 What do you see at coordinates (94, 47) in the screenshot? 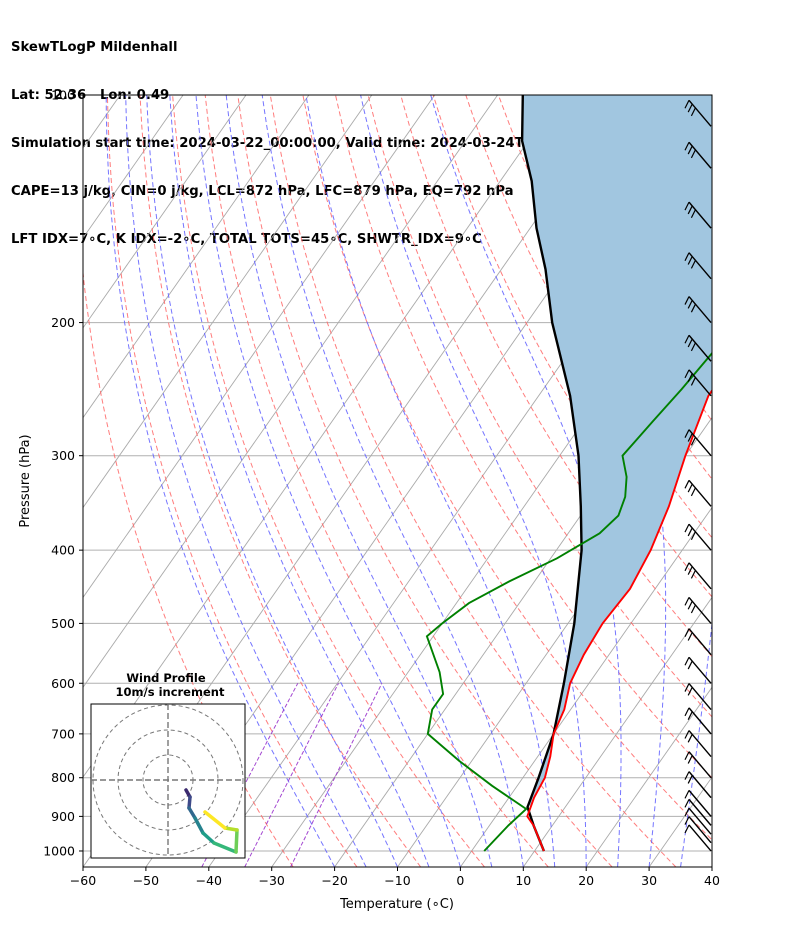
I see `chart-title: SkewTLogP Mildenhall` at bounding box center [94, 47].